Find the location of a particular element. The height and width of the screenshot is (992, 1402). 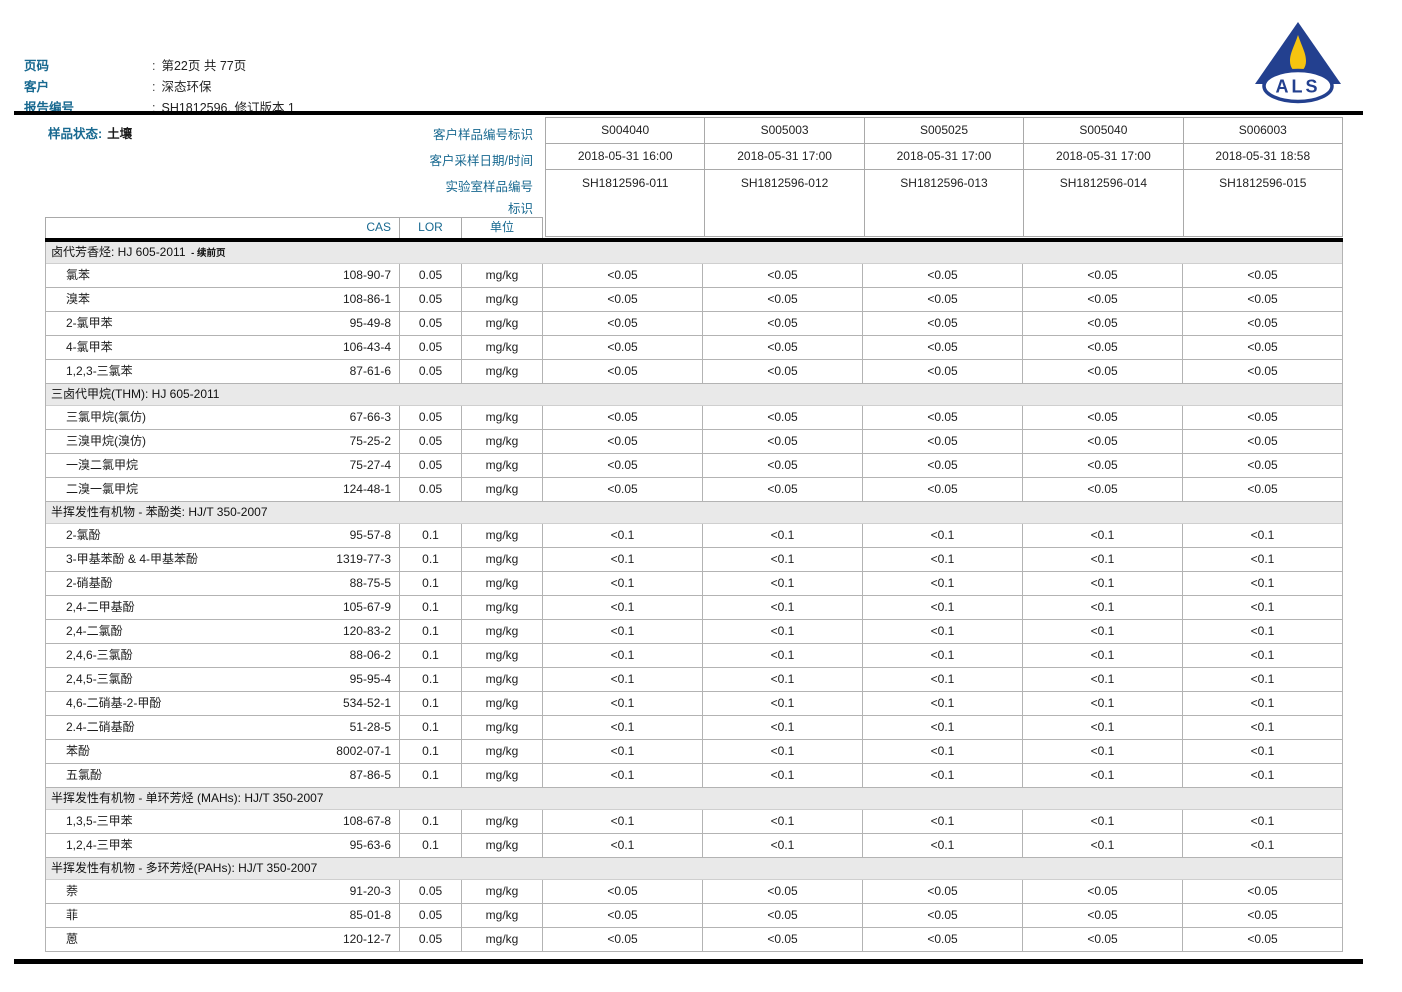

analyte-name: 三溴甲烷(溴仿) is located at coordinates (106, 441).